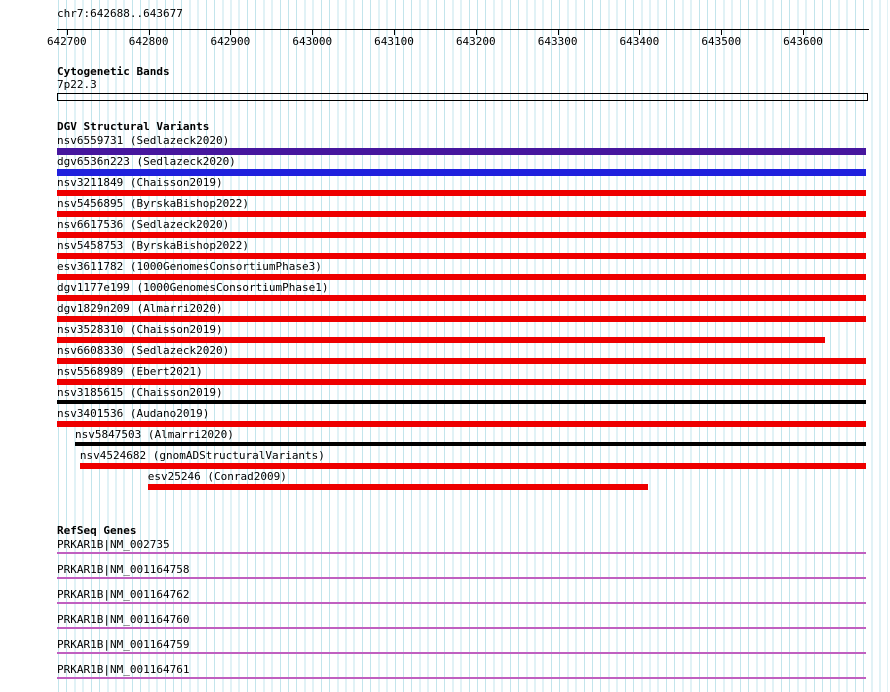 This screenshot has height=692, width=890. I want to click on variant-label: nsv3401536 (Audano2019), so click(133, 413).